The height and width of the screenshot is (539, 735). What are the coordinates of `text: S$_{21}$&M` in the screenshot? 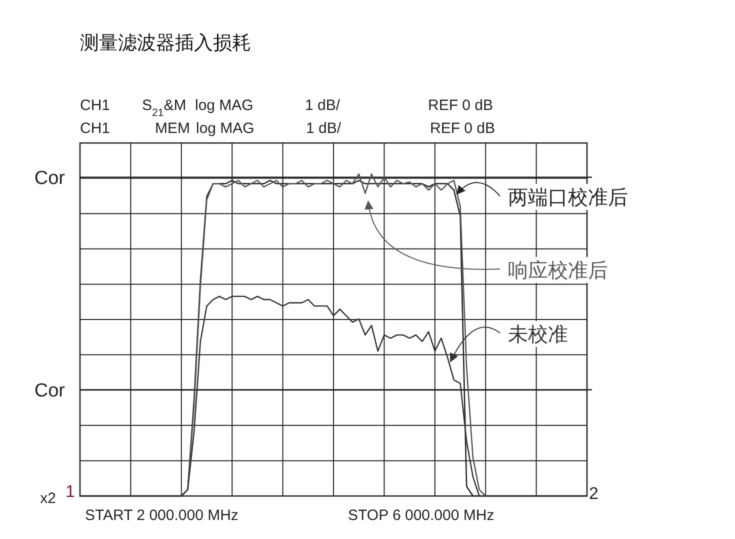 It's located at (164, 108).